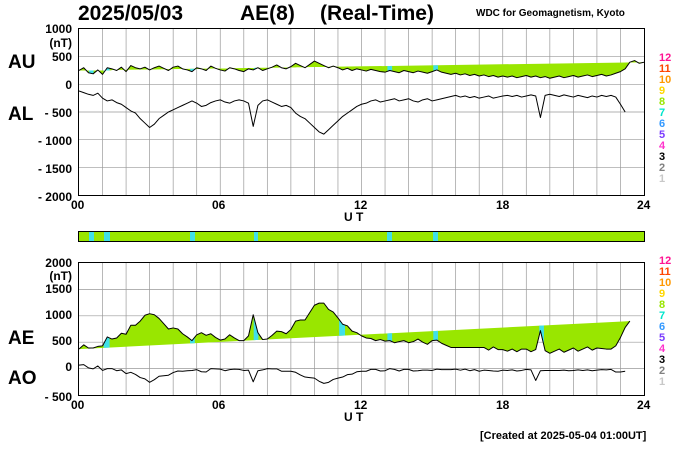  I want to click on series-label-al: AL, so click(21, 114).